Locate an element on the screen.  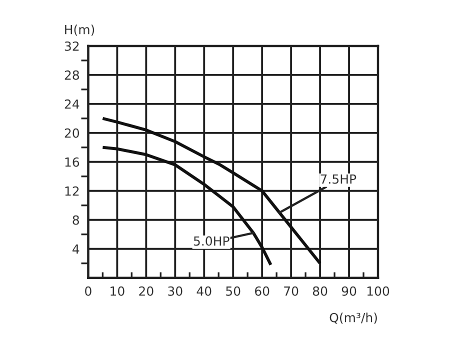
y-tick-label: 8 is located at coordinates (76, 220).